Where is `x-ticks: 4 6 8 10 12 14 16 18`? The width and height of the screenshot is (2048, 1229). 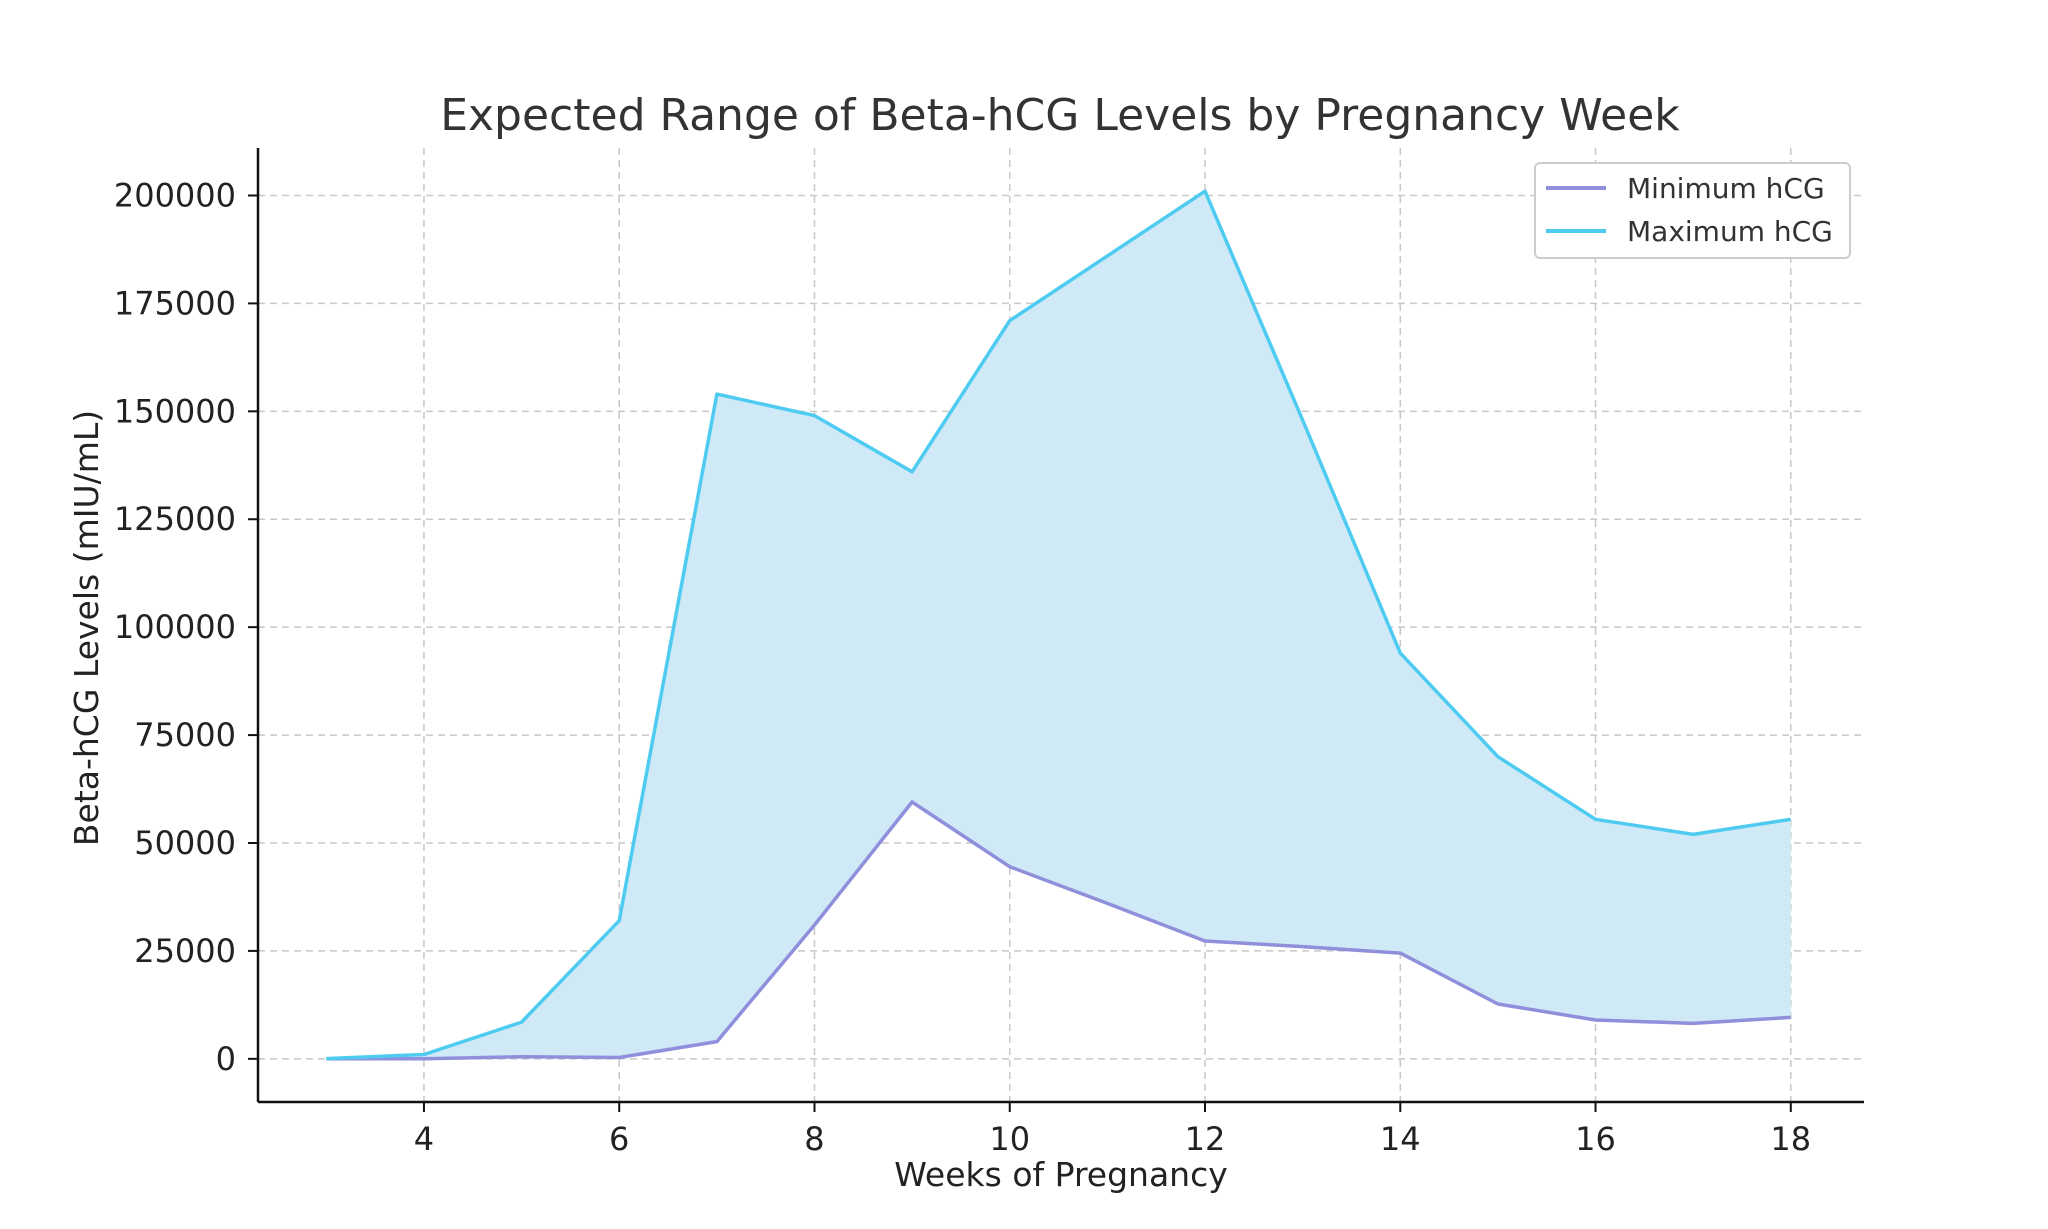 x-ticks: 4 6 8 10 12 14 16 18 is located at coordinates (1112, 1130).